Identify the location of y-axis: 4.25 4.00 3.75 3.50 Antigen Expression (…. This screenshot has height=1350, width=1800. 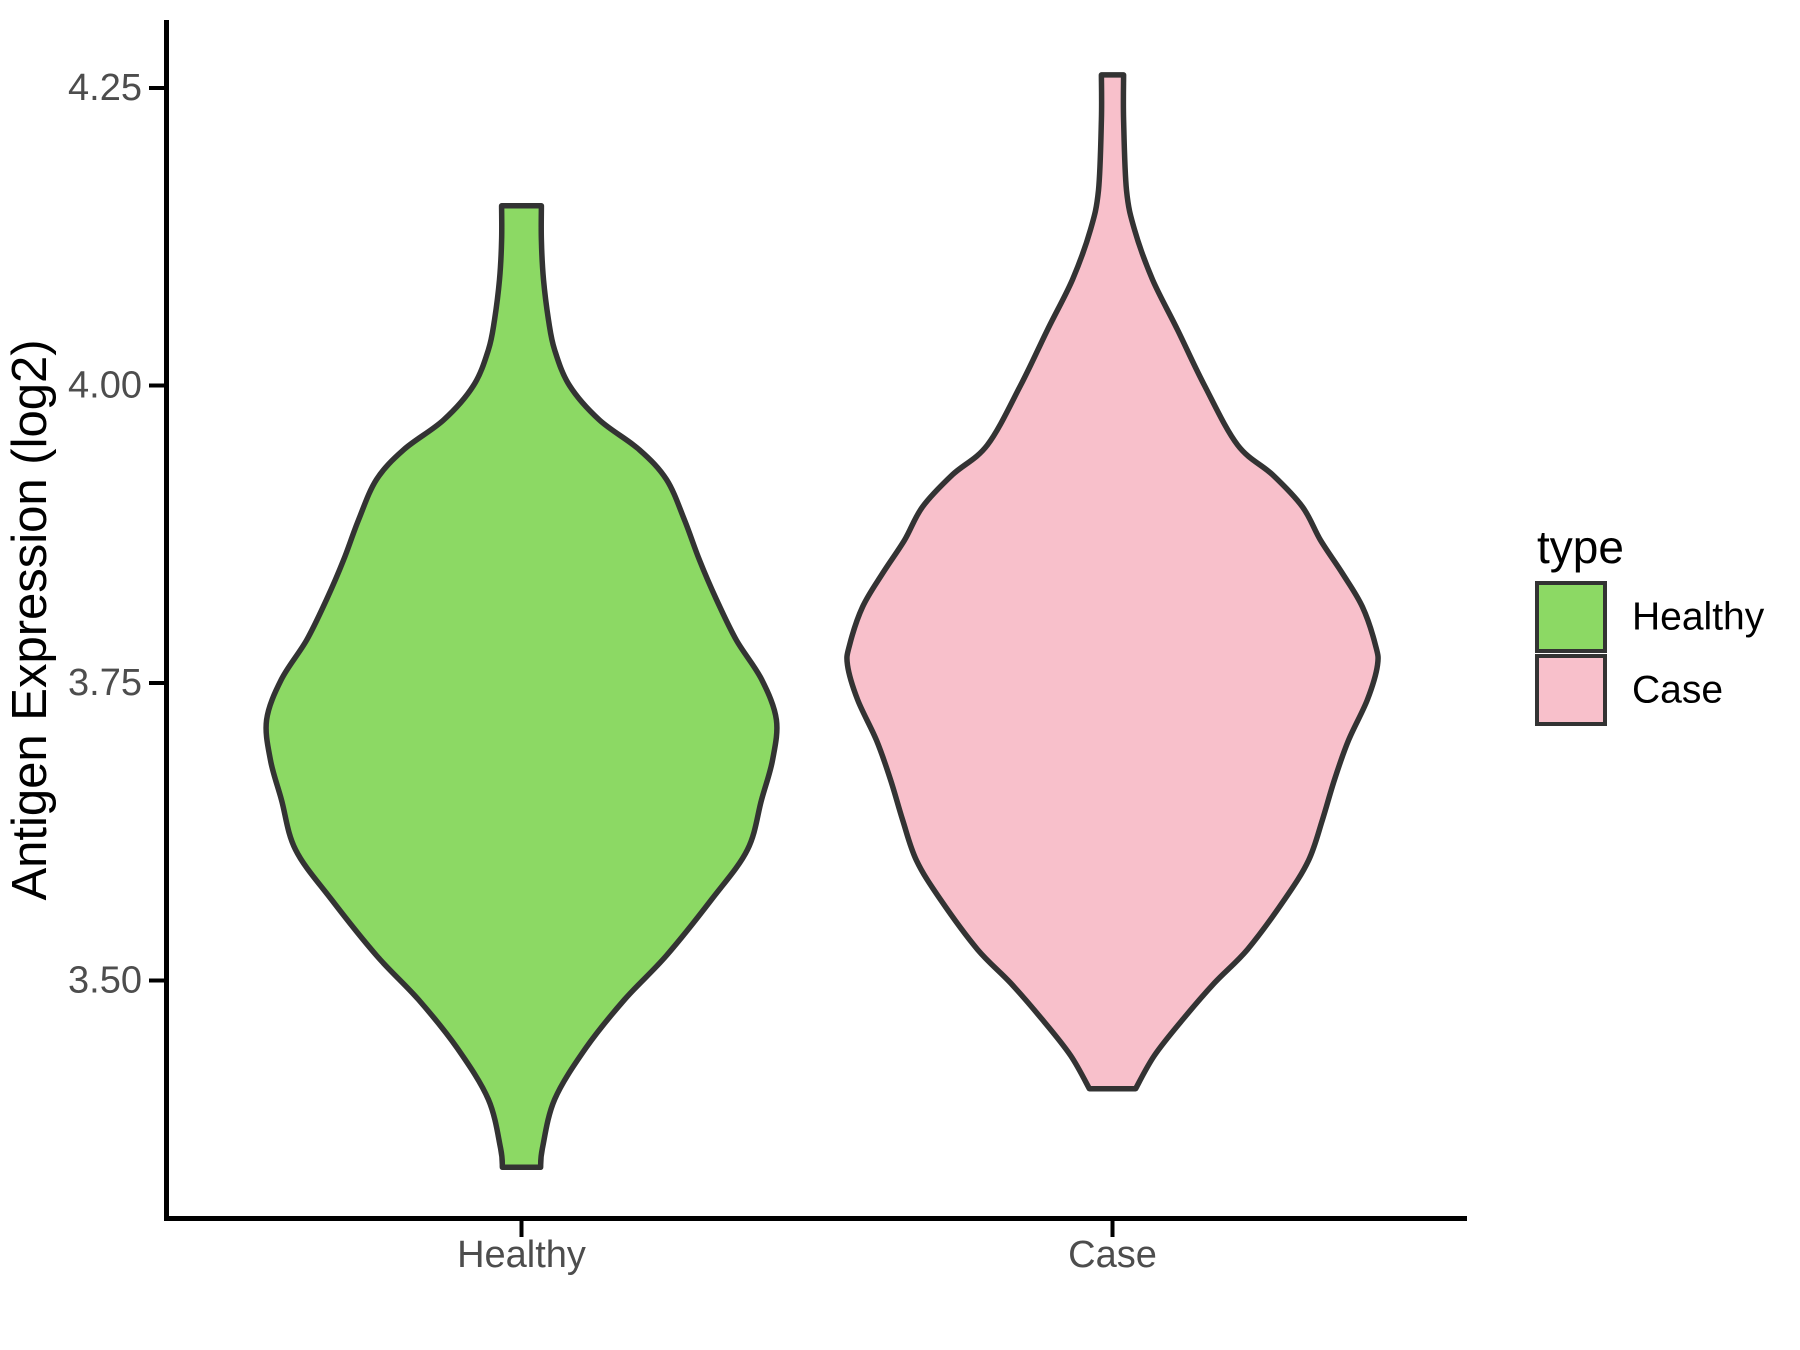
(86, 620).